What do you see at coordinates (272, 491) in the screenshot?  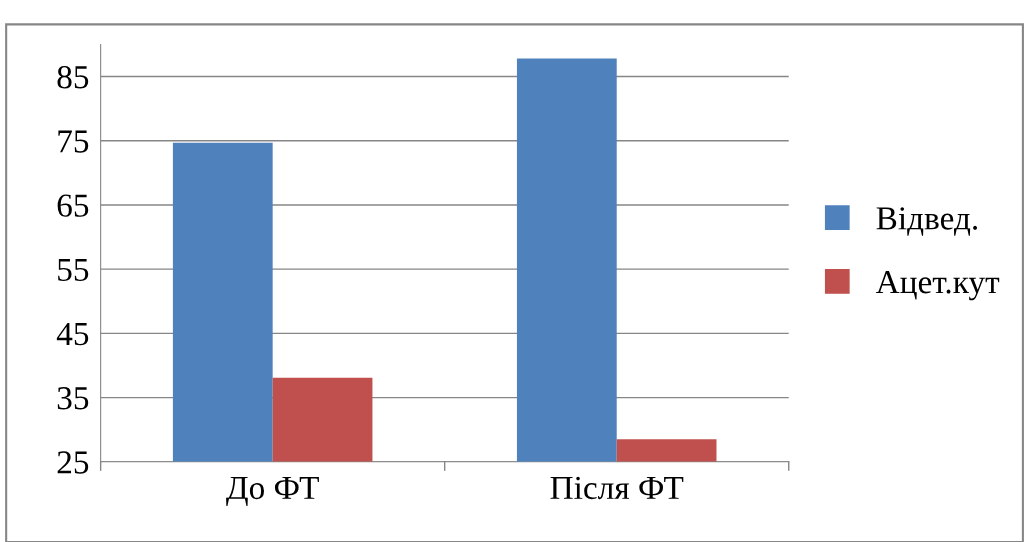 I see `x-tick-label: До ФТ` at bounding box center [272, 491].